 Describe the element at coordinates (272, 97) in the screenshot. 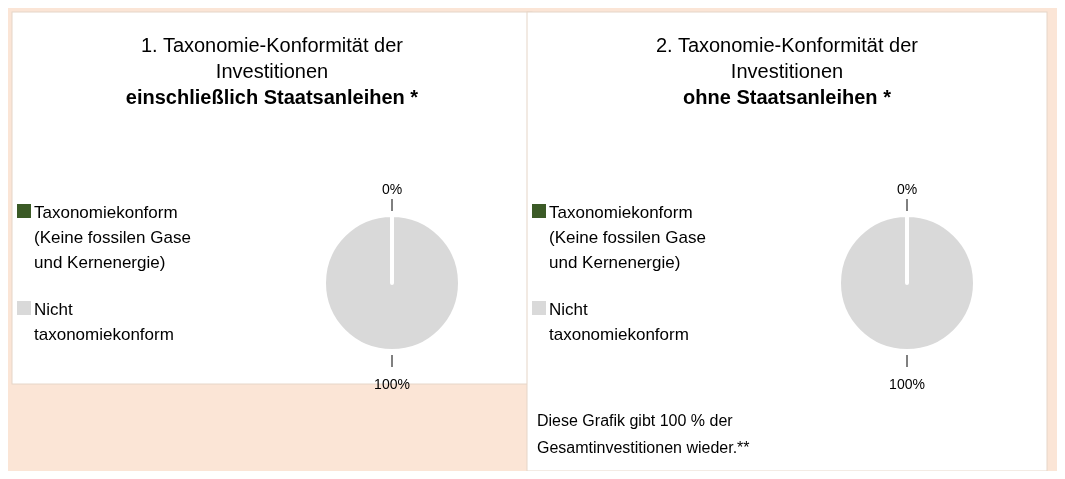

I see `chart-subtitle: einschließlich Staatsanleihen *` at that location.